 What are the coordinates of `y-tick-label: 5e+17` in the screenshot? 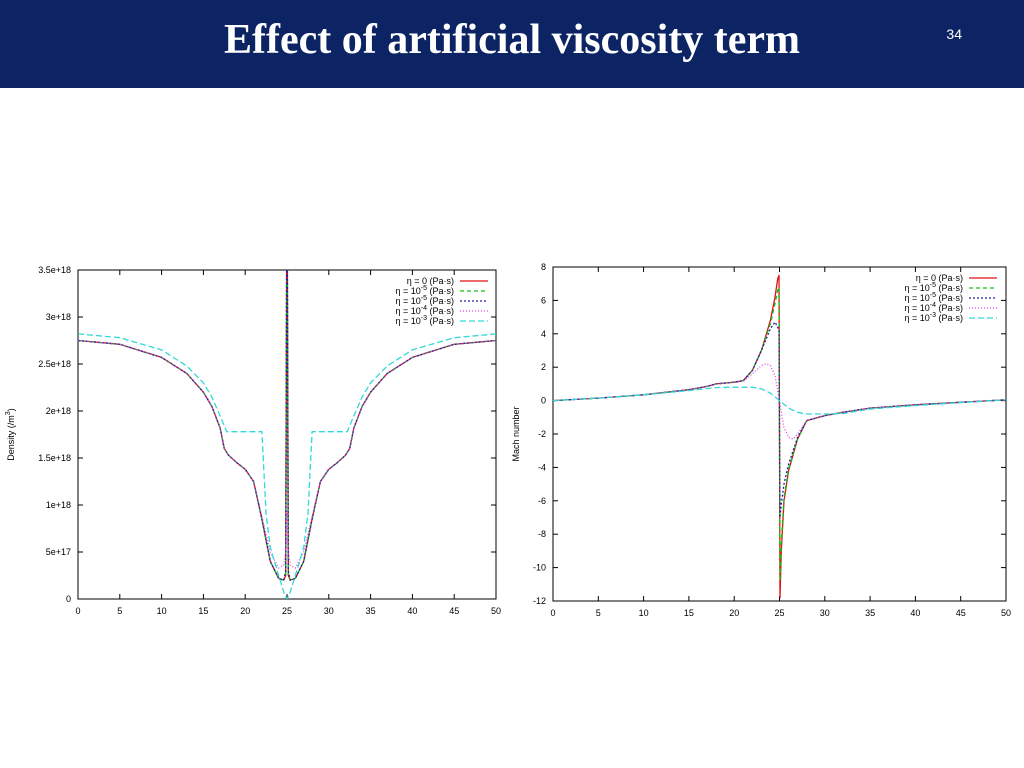 It's located at (58, 552).